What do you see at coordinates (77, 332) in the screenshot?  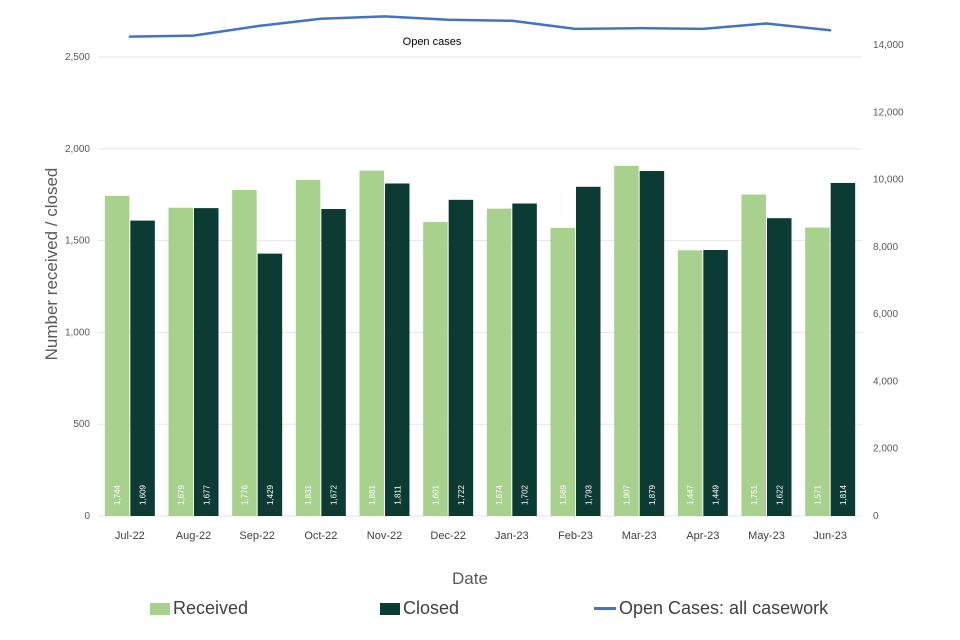 I see `y-tick-label: 1,000` at bounding box center [77, 332].